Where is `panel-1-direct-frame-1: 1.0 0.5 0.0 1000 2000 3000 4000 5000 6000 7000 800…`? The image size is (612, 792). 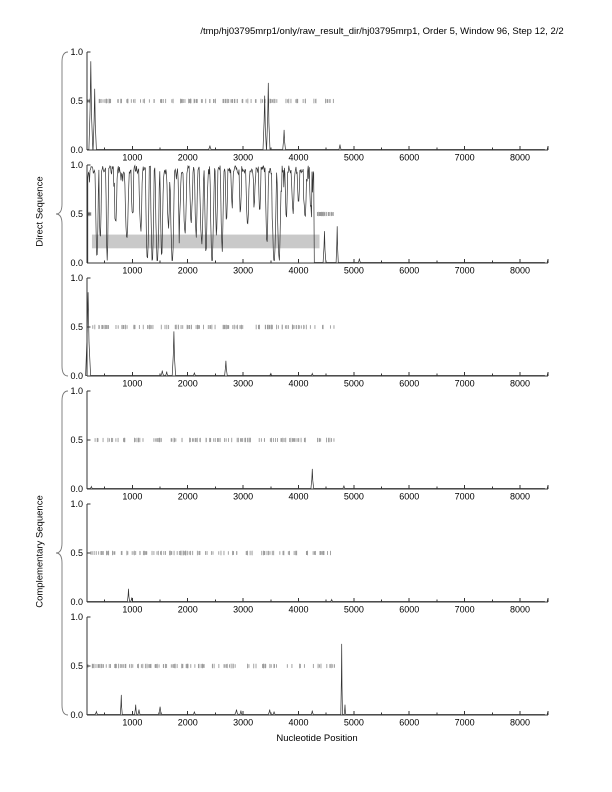
panel-1-direct-frame-1: 1.0 0.5 0.0 1000 2000 3000 4000 5000 6000 7000 800… is located at coordinates (309, 105).